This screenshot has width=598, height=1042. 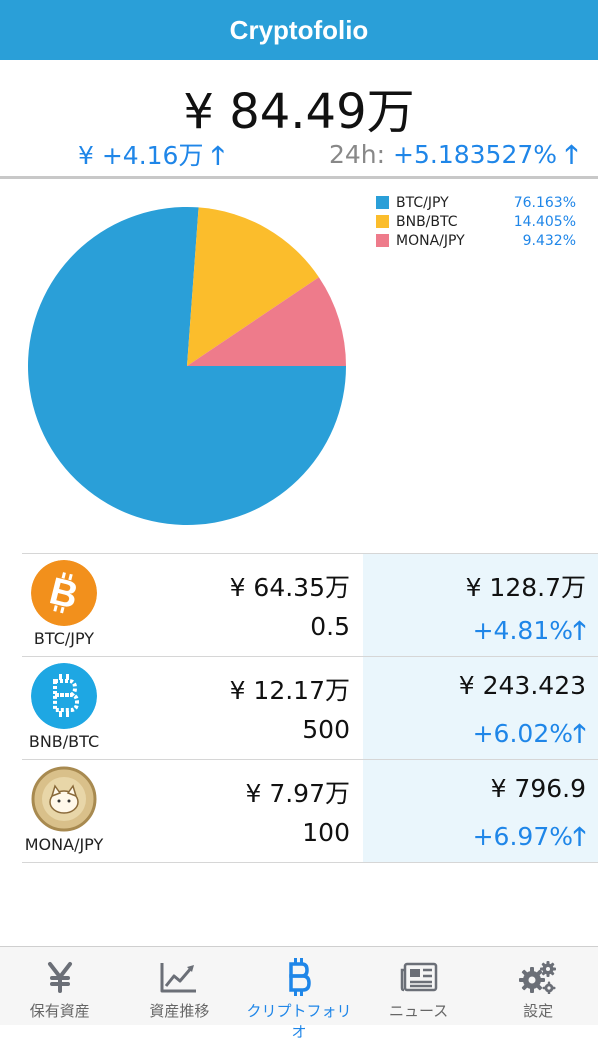 I want to click on holding-row-bnb: BNB/BTC ¥ 12.17万 500 ¥ 243.423 +6.02%🡑, so click(x=310, y=707).